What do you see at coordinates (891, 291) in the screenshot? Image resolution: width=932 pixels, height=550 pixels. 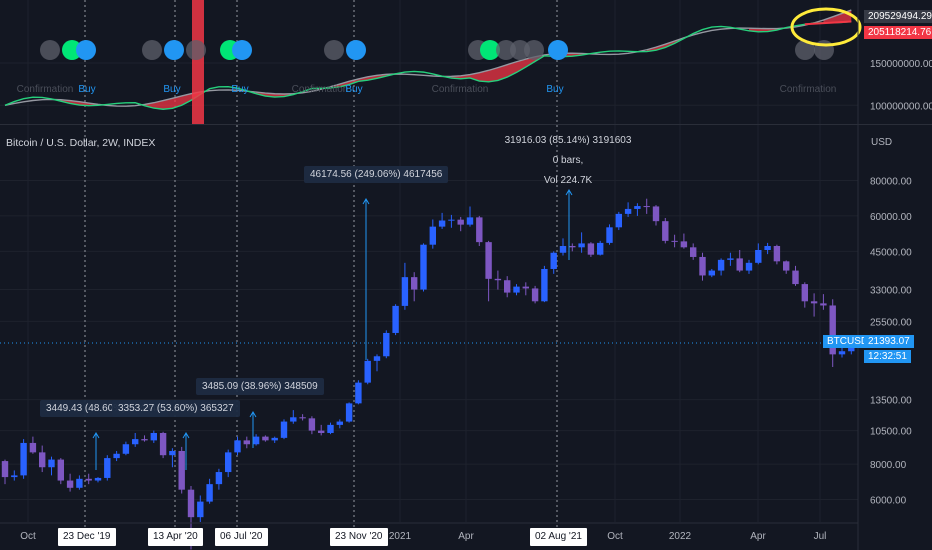 I see `y-tick-label: 33000.00` at bounding box center [891, 291].